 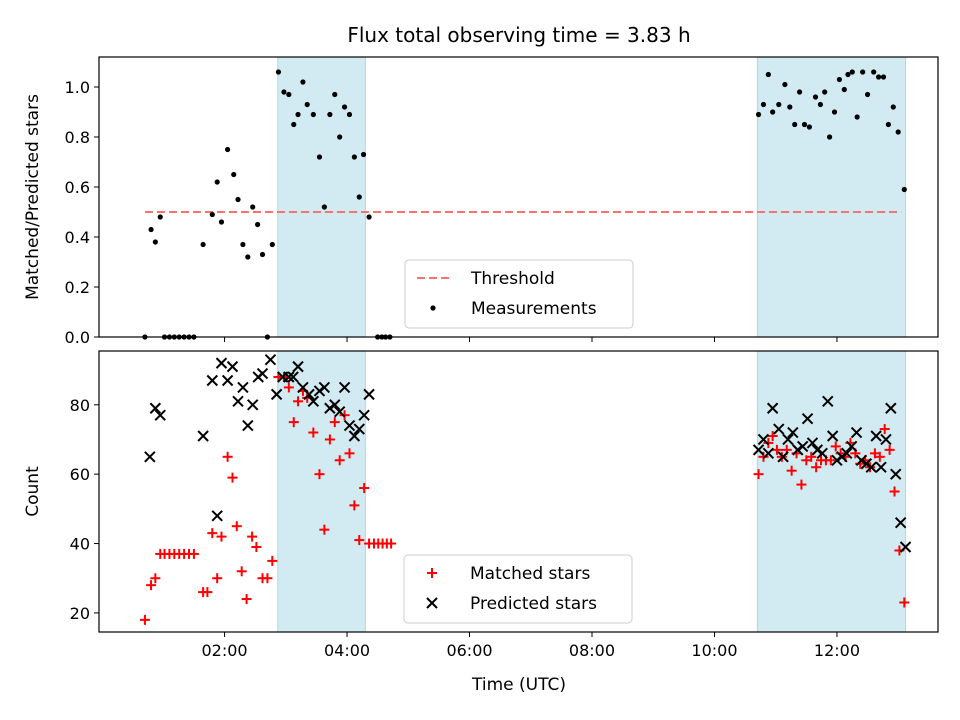 I want to click on chart-title: Flux total observing time = 3.83 h, so click(x=518, y=35).